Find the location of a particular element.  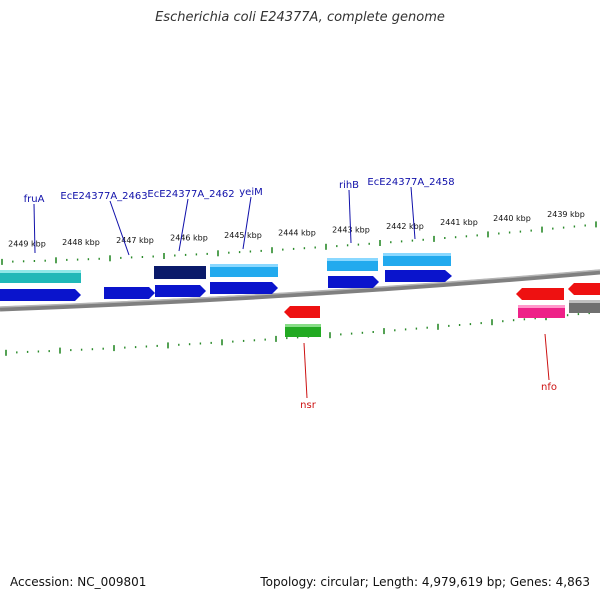

kbp-label: 2446 kbp is located at coordinates (189, 238).